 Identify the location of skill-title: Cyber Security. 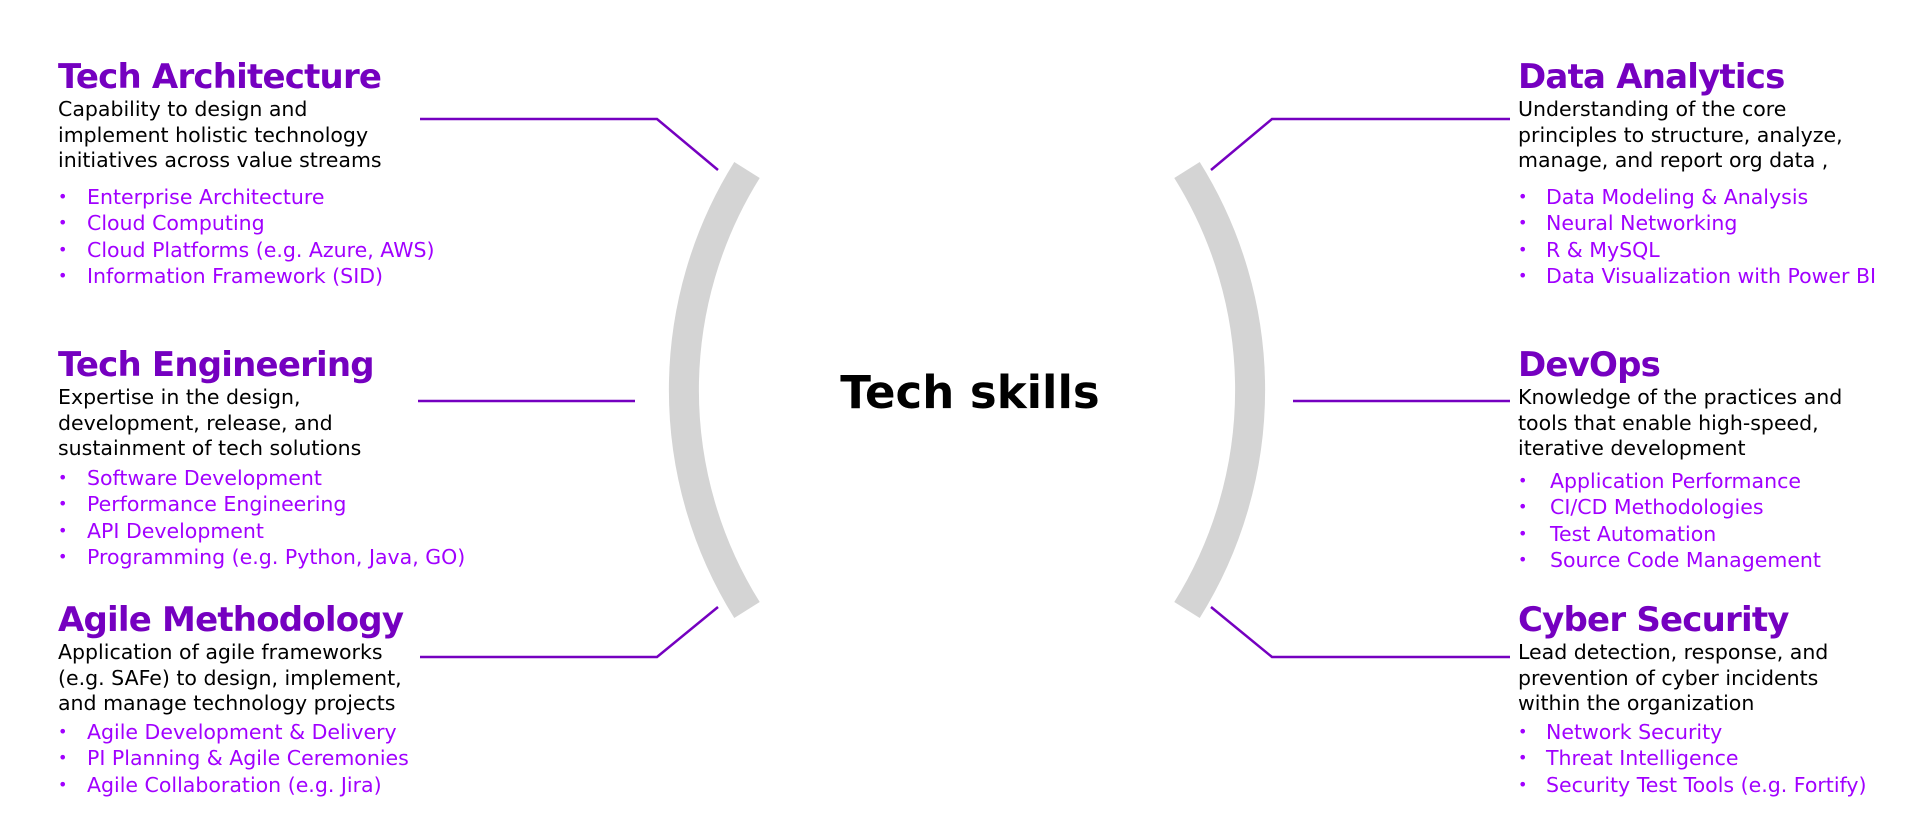
(1653, 620).